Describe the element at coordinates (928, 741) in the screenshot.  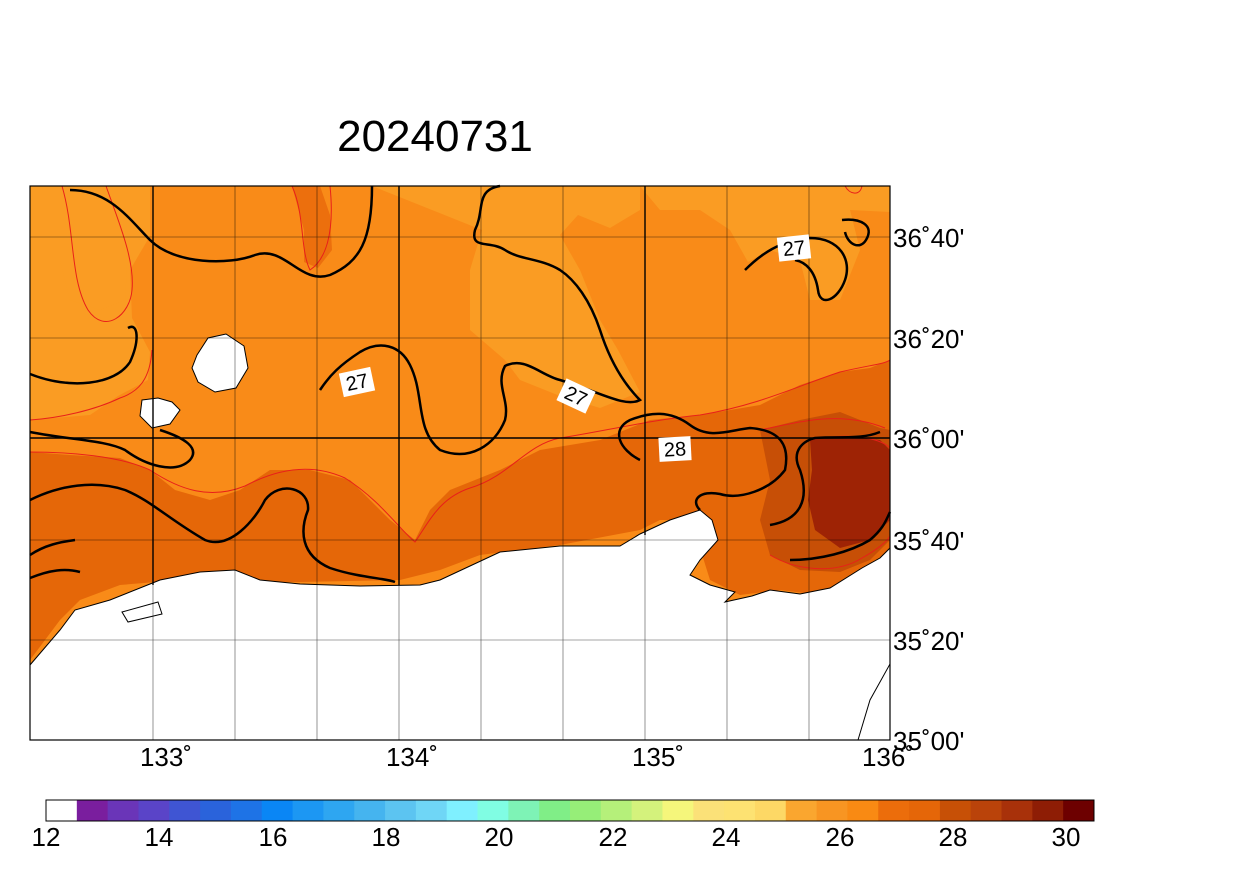
I see `lat-label: 35˚00'` at that location.